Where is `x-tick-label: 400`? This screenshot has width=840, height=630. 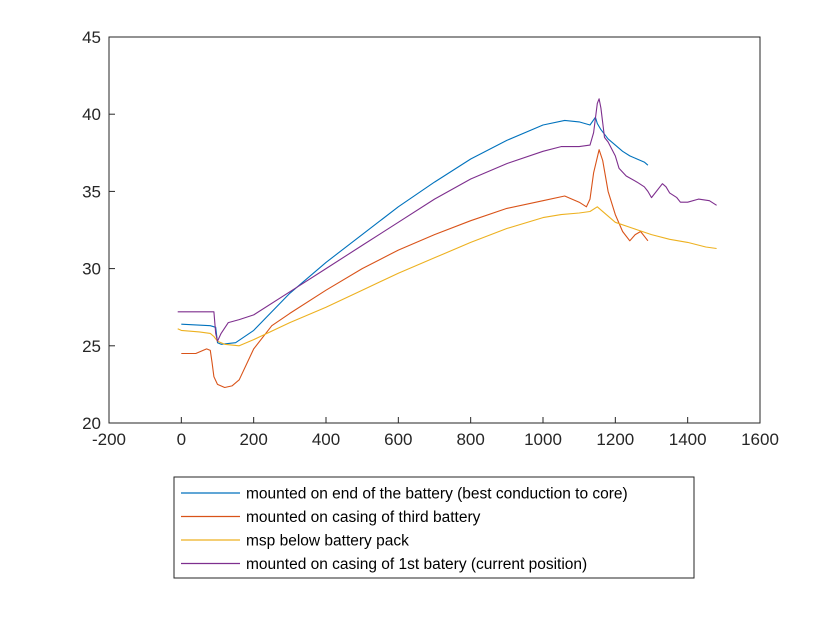
x-tick-label: 400 is located at coordinates (326, 439).